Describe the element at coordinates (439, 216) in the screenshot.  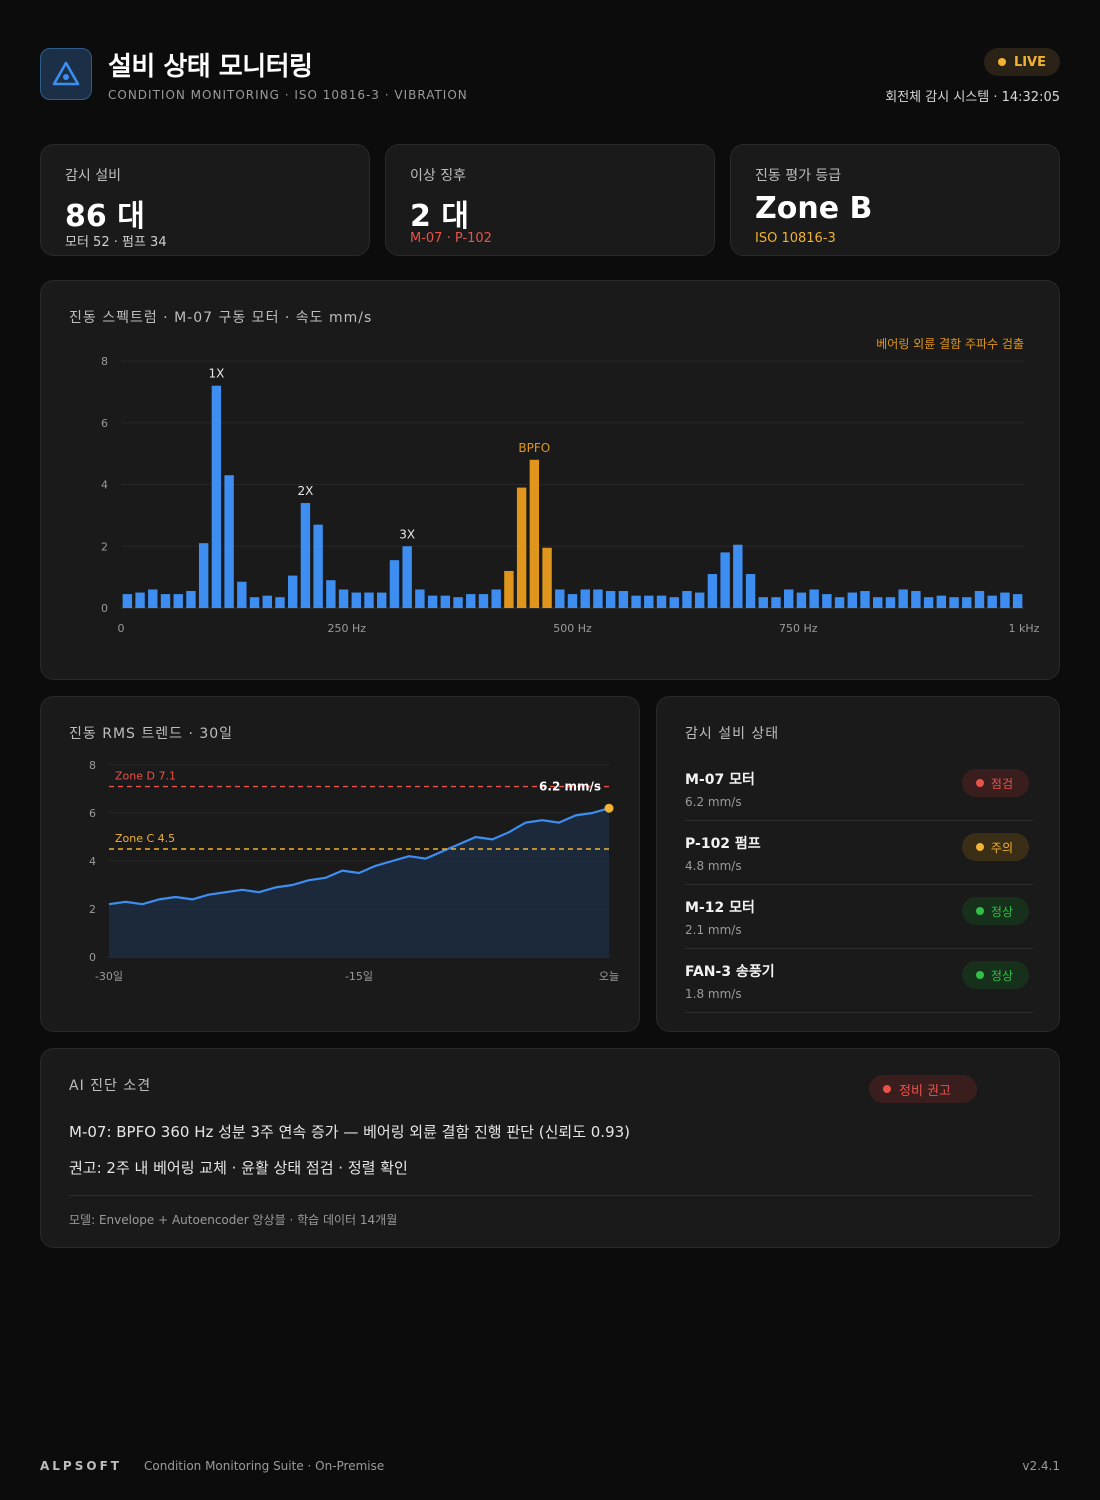
I see `kpi-value: 2 대` at that location.